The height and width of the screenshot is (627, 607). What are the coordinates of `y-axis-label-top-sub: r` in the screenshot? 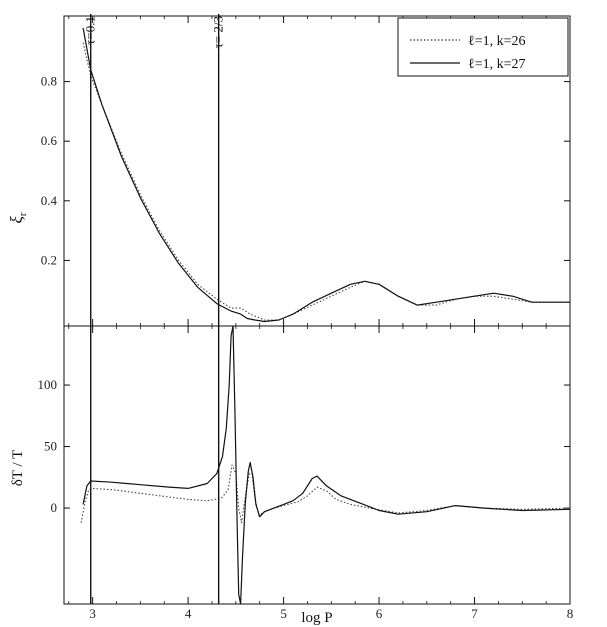 It's located at (23, 214).